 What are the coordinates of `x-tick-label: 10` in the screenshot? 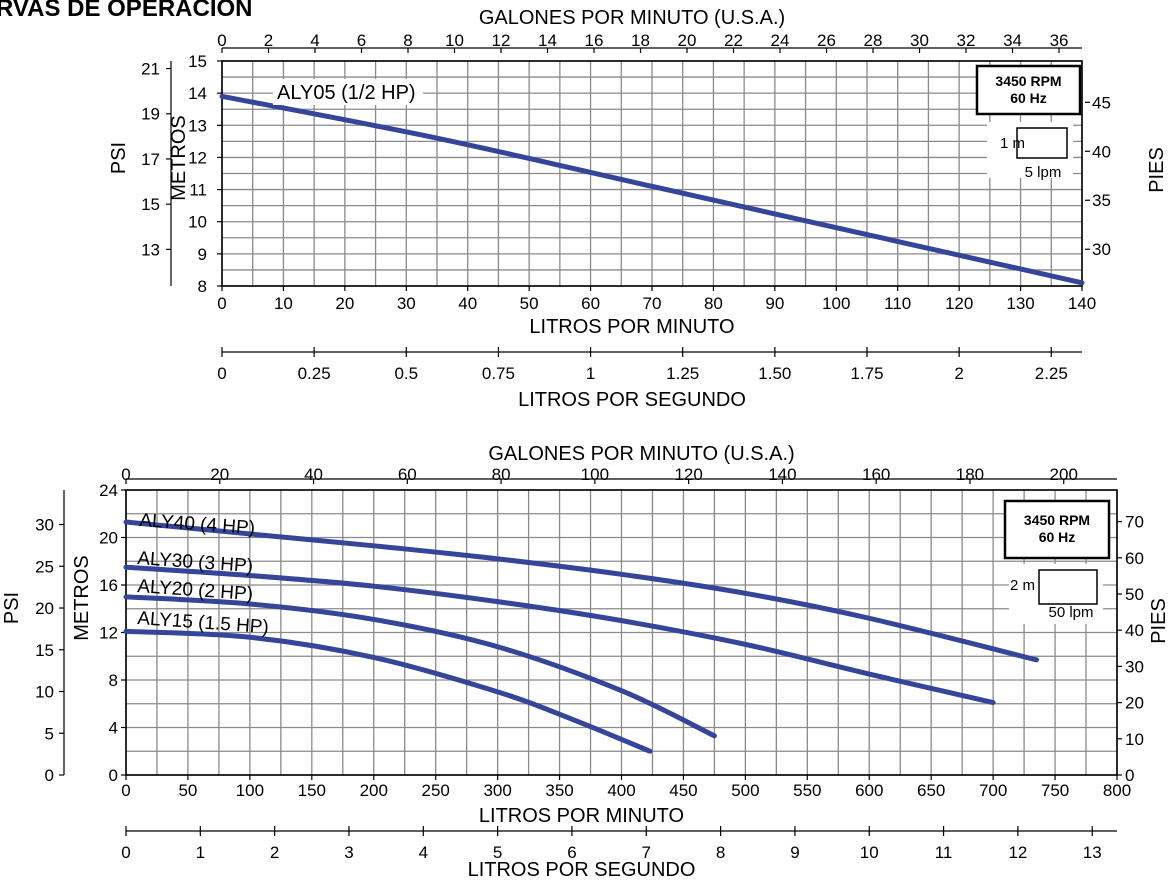 It's located at (283, 303).